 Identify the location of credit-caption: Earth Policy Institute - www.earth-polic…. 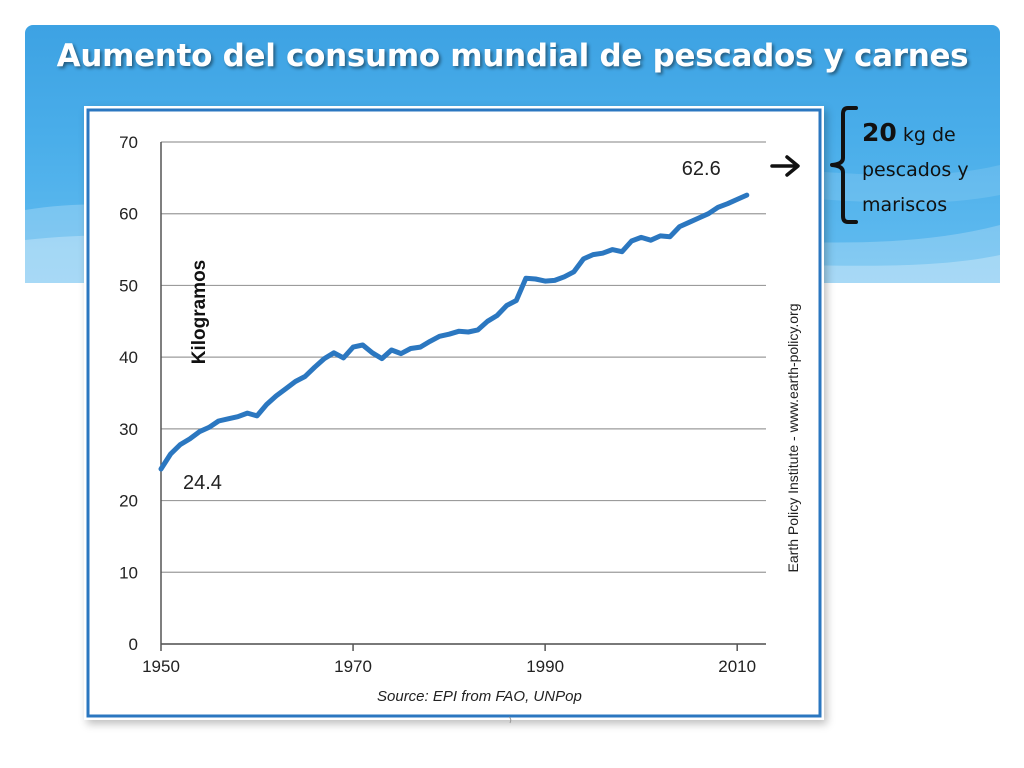
(793, 438).